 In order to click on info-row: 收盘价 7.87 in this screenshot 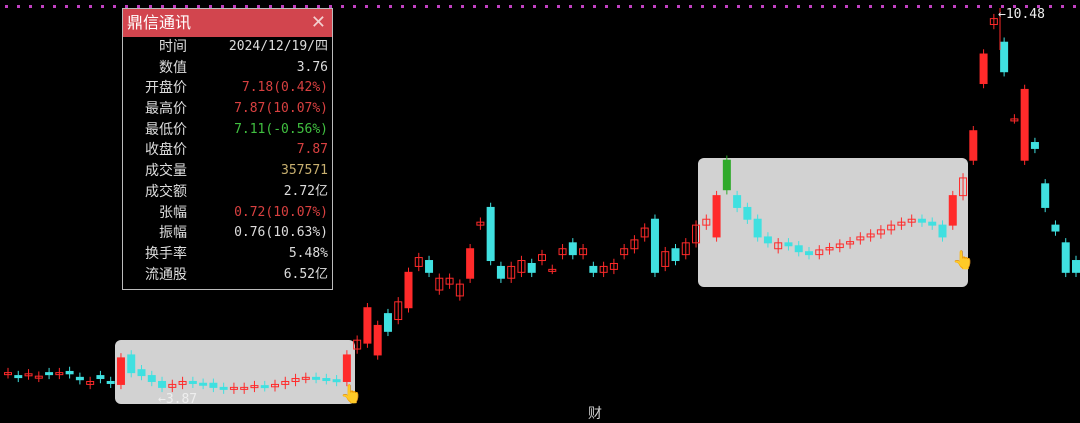, I will do `click(227, 150)`.